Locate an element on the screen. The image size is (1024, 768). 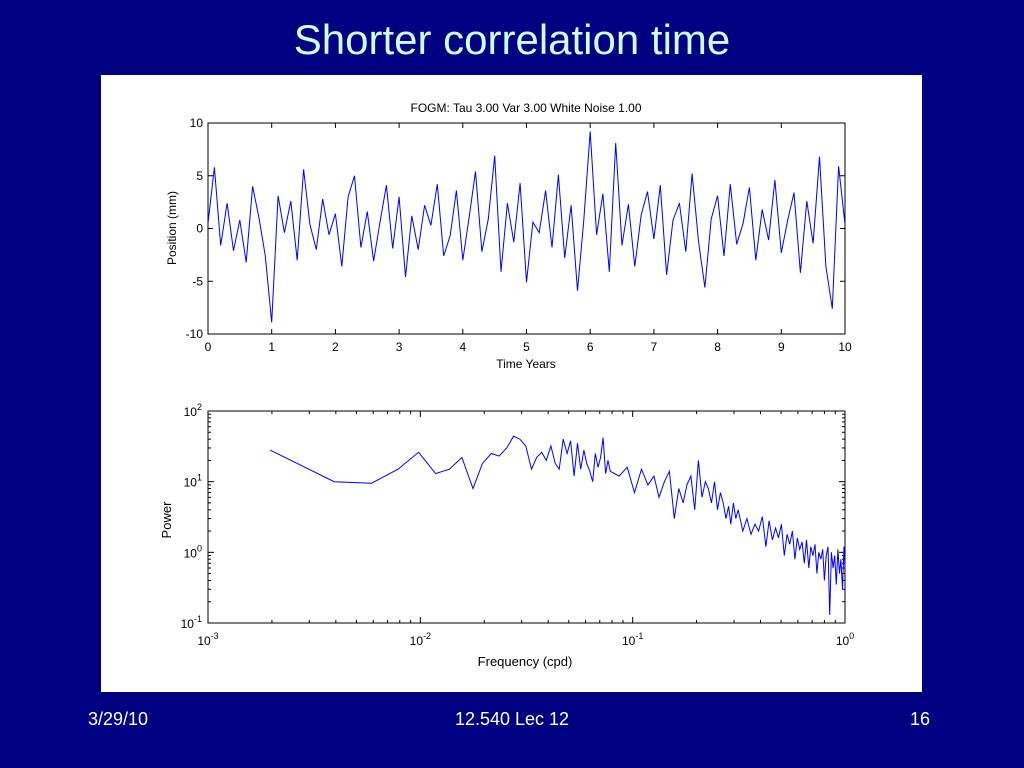
chart2-ytick-label: 10⁻¹ is located at coordinates (191, 622).